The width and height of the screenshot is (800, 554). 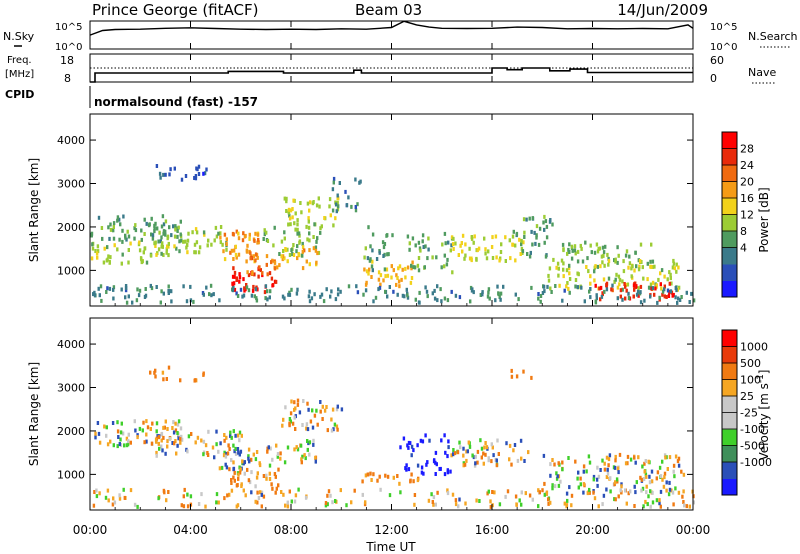 What do you see at coordinates (68, 47) in the screenshot?
I see `noise-left-tick-bottom: 10^0` at bounding box center [68, 47].